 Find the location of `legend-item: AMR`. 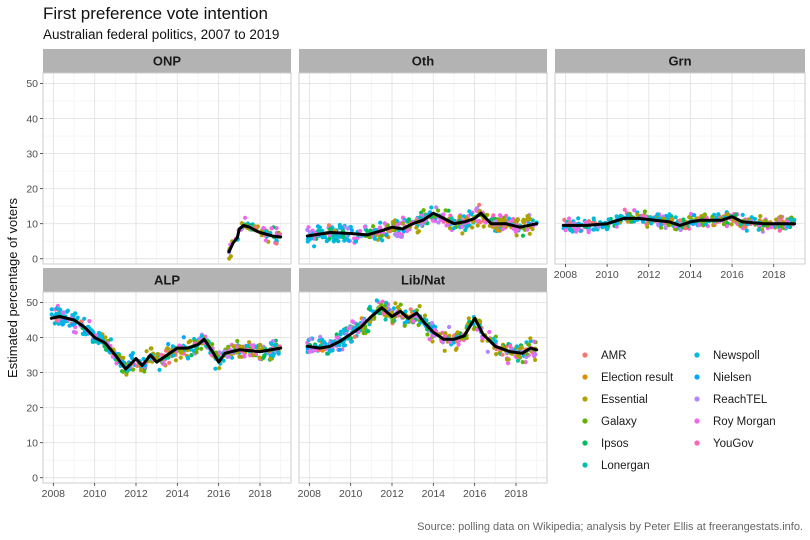

legend-item: AMR is located at coordinates (604, 356).